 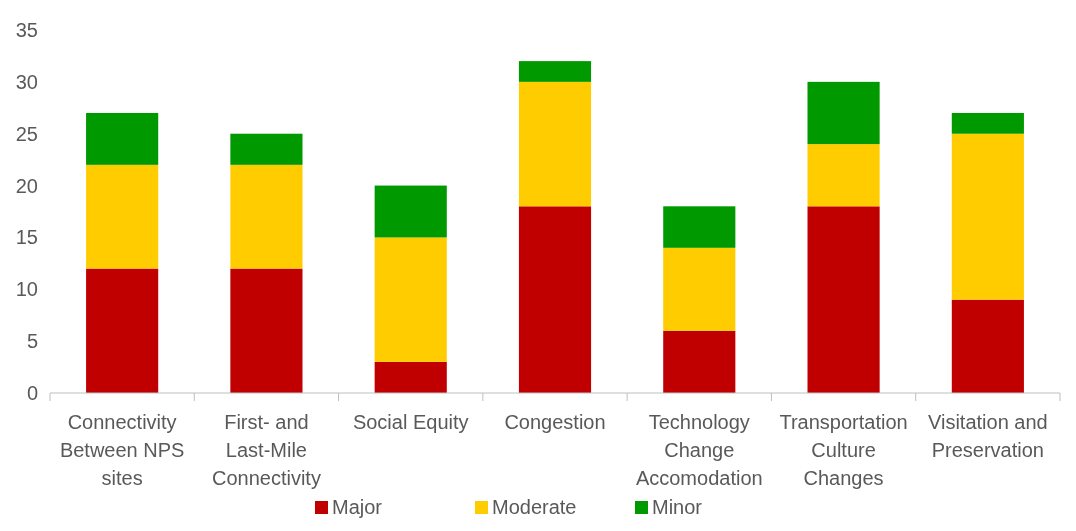 I want to click on x-tick-label: Connectivity Between NPS sites, so click(x=122, y=450).